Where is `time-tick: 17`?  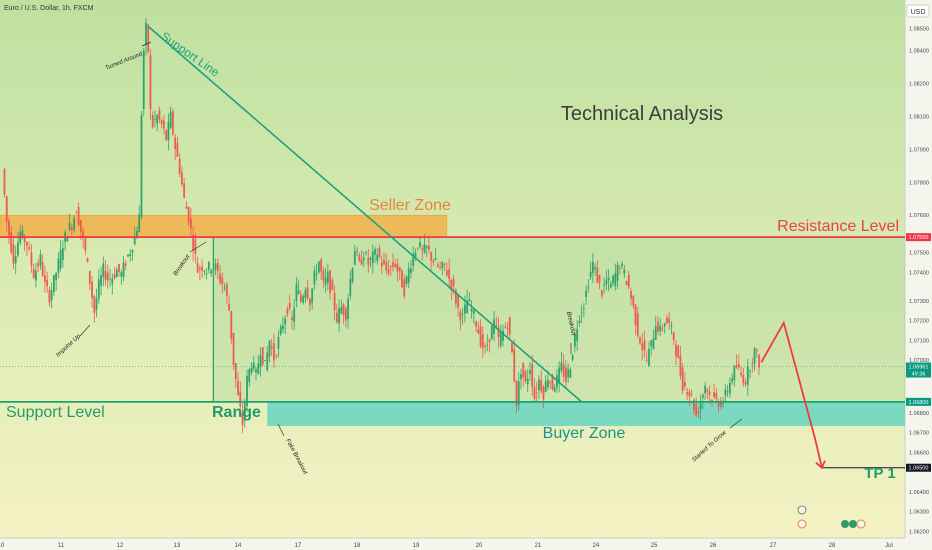
time-tick: 17 is located at coordinates (298, 546).